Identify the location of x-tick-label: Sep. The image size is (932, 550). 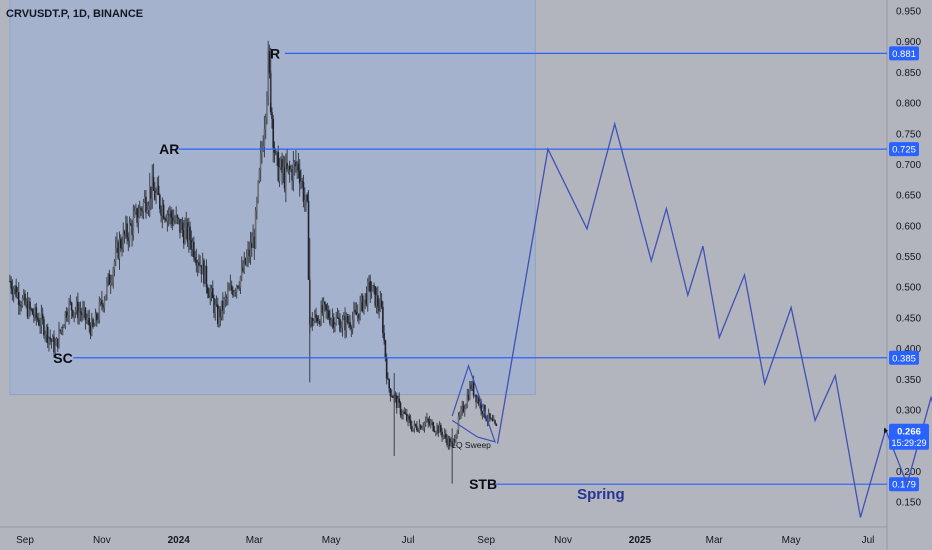
(486, 540).